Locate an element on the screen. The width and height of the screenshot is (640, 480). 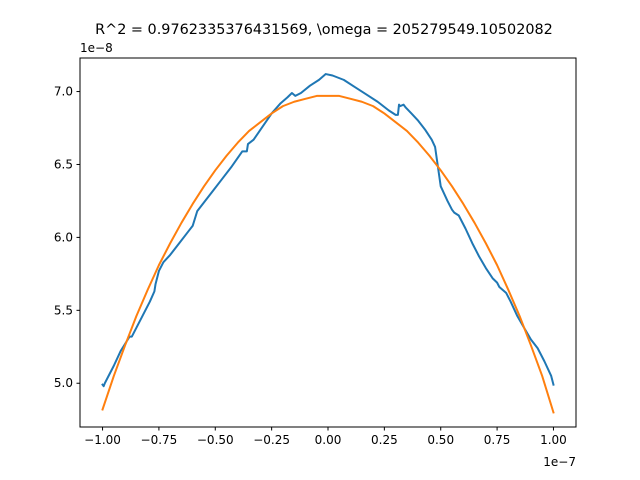
x-tick-label: 0.50 is located at coordinates (440, 440).